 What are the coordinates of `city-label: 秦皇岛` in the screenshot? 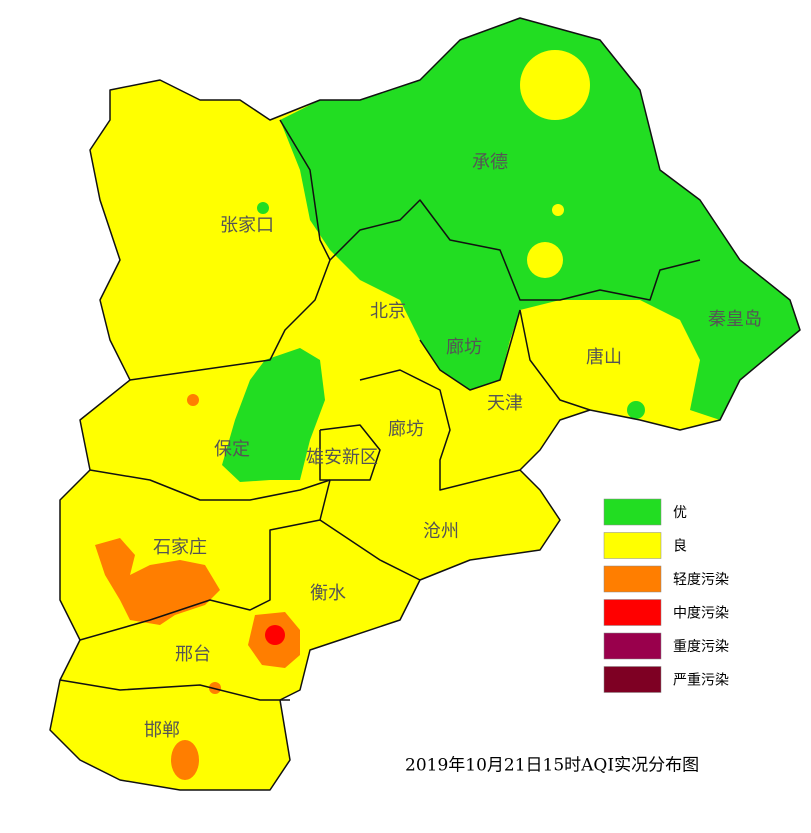 It's located at (735, 319).